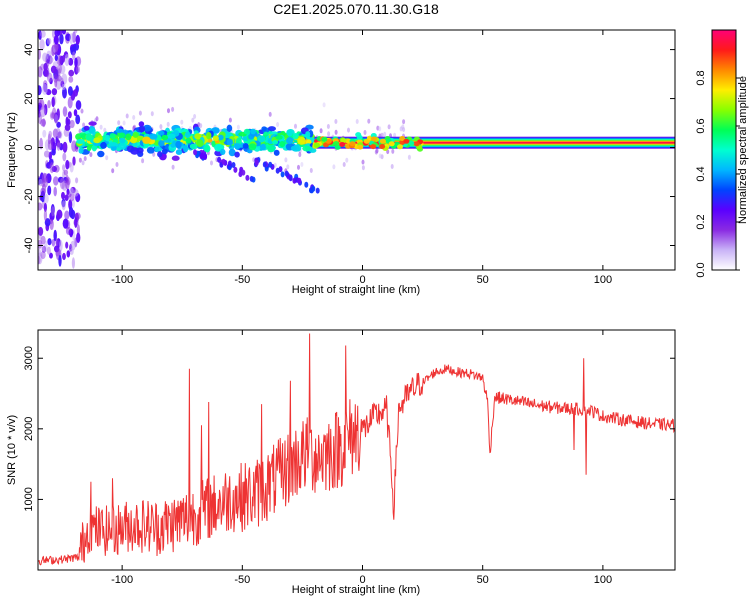 This screenshot has height=600, width=750. I want to click on snr-x-axis-label: Height of straight line (km), so click(356, 590).